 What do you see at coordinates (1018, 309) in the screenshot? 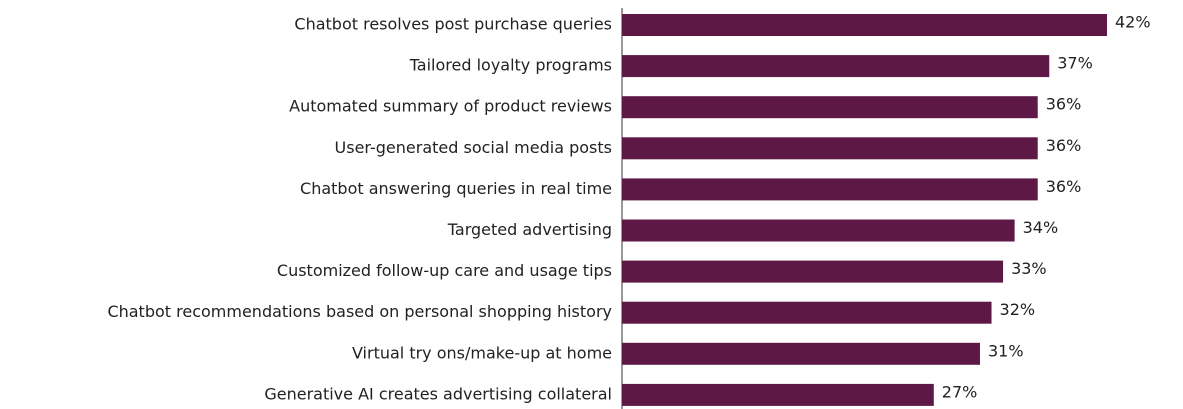
I see `value-label: 32%` at bounding box center [1018, 309].